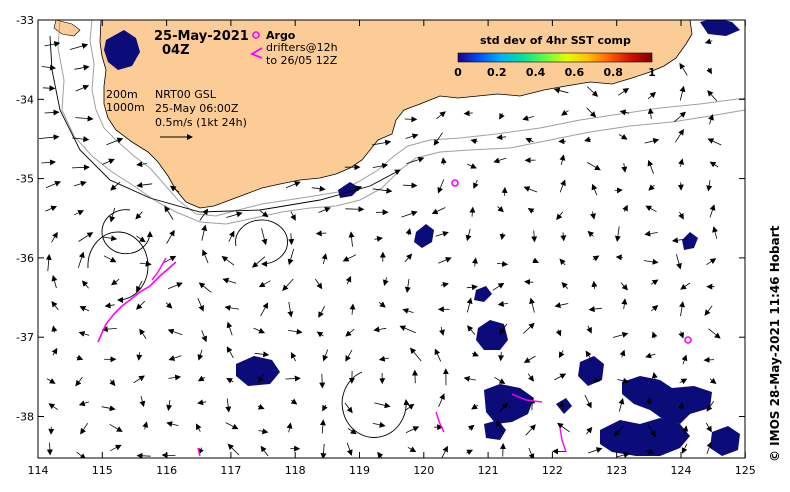 Image resolution: width=790 pixels, height=492 pixels. What do you see at coordinates (375, 404) in the screenshot?
I see `eddy-south` at bounding box center [375, 404].